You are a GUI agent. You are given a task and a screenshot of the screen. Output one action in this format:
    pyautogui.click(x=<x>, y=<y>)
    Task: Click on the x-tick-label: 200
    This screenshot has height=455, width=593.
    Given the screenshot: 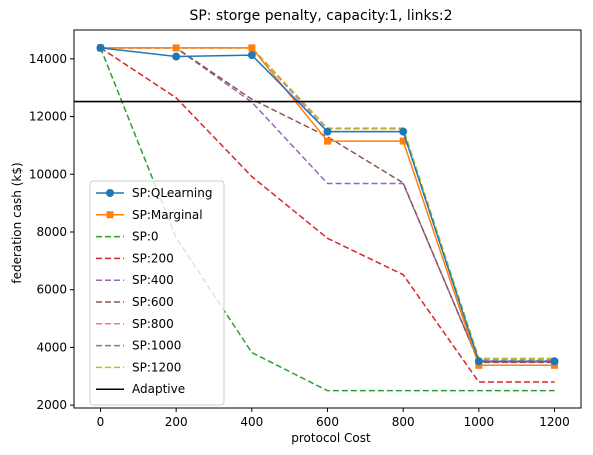 What is the action you would take?
    pyautogui.click(x=176, y=422)
    